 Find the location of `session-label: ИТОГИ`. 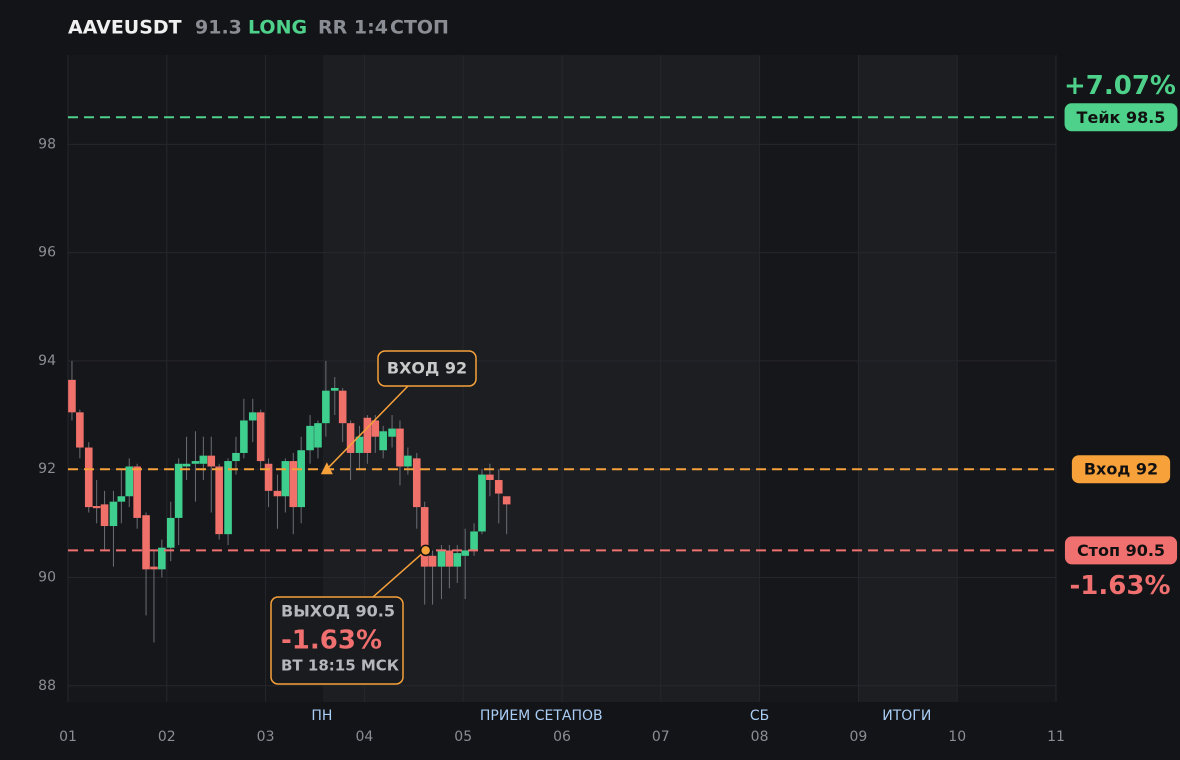

session-label: ИТОГИ is located at coordinates (906, 716).